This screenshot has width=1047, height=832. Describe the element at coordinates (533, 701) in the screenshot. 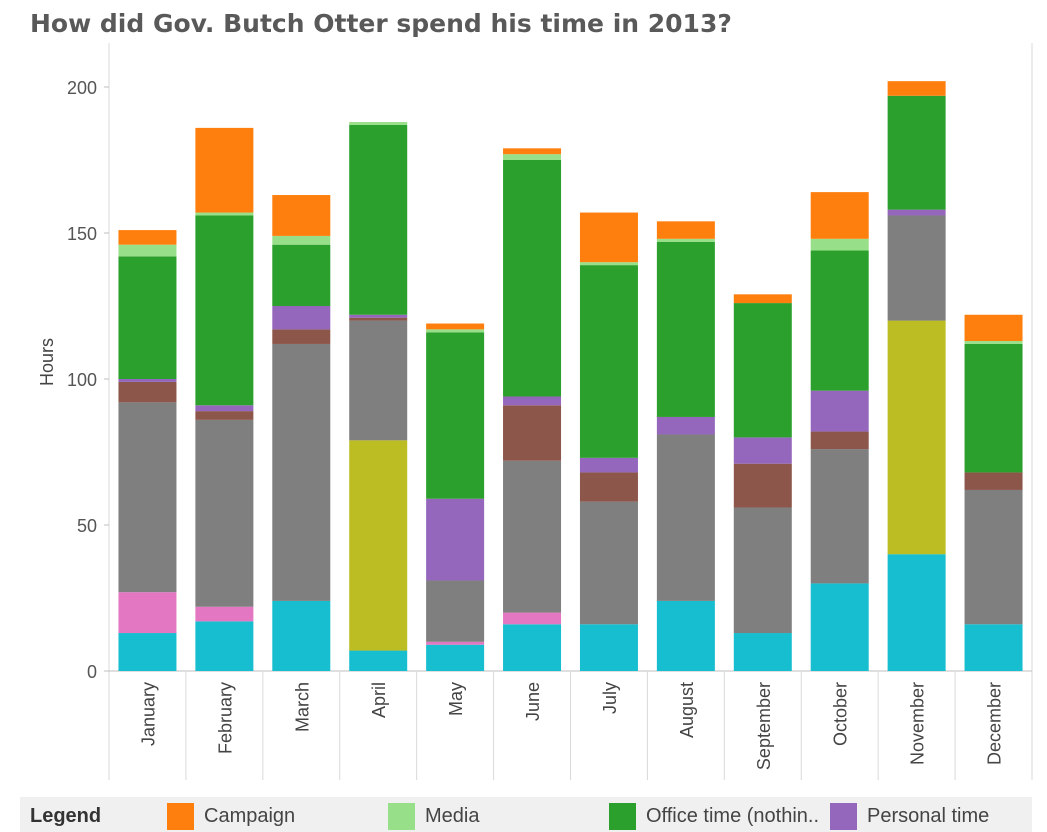

I see `x-tick-label: June` at that location.